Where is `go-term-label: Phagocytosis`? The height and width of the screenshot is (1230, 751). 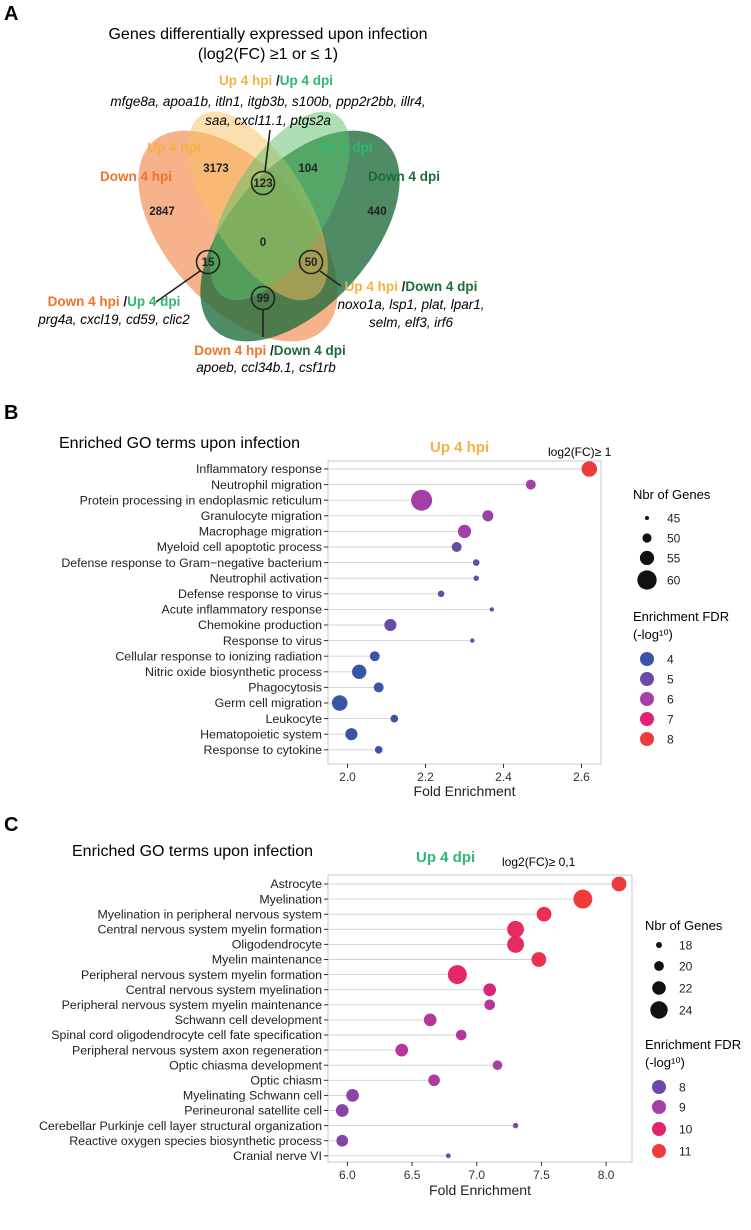
go-term-label: Phagocytosis is located at coordinates (285, 688).